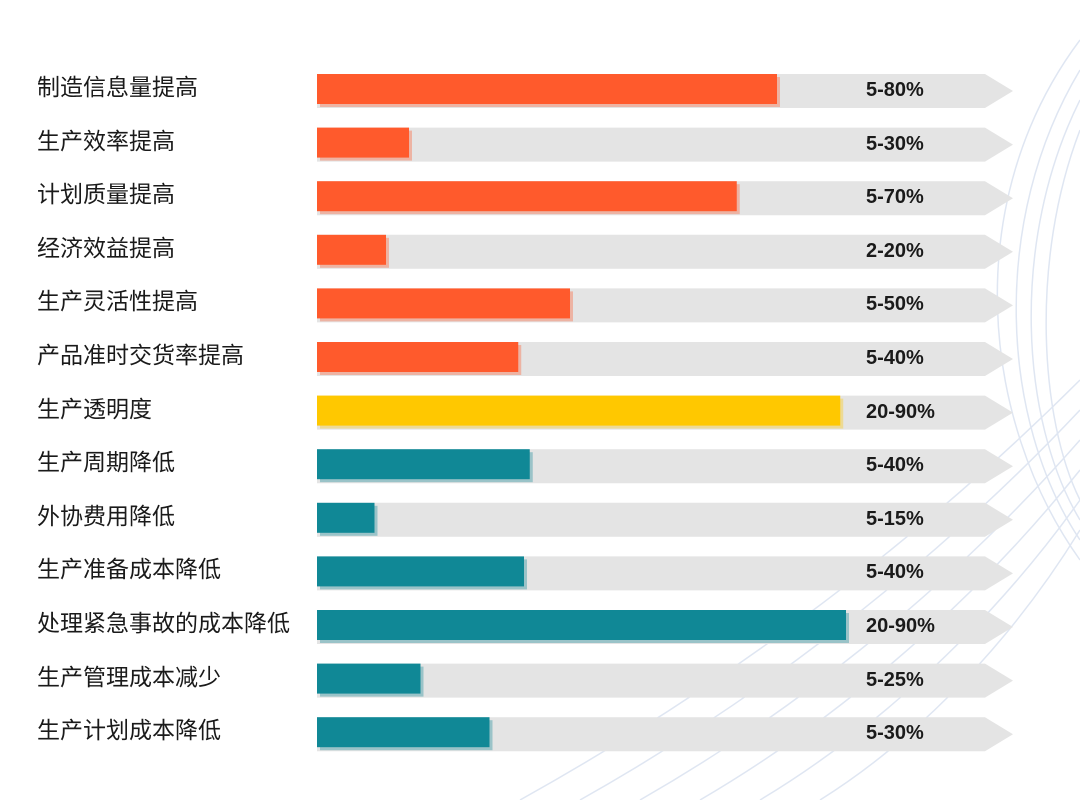  What do you see at coordinates (129, 677) in the screenshot?
I see `category-label: 生产管理成本减少` at bounding box center [129, 677].